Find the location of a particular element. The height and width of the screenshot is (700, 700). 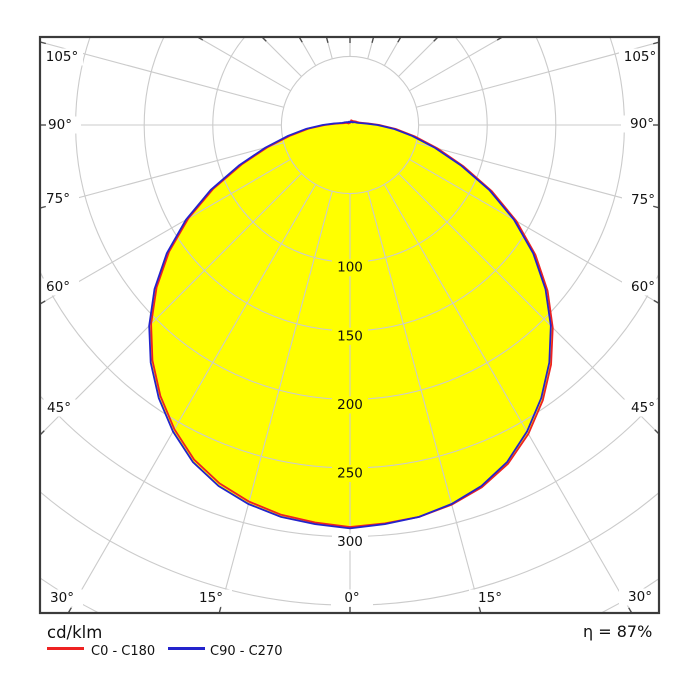

angle-label-right-3: 90° is located at coordinates (642, 124).